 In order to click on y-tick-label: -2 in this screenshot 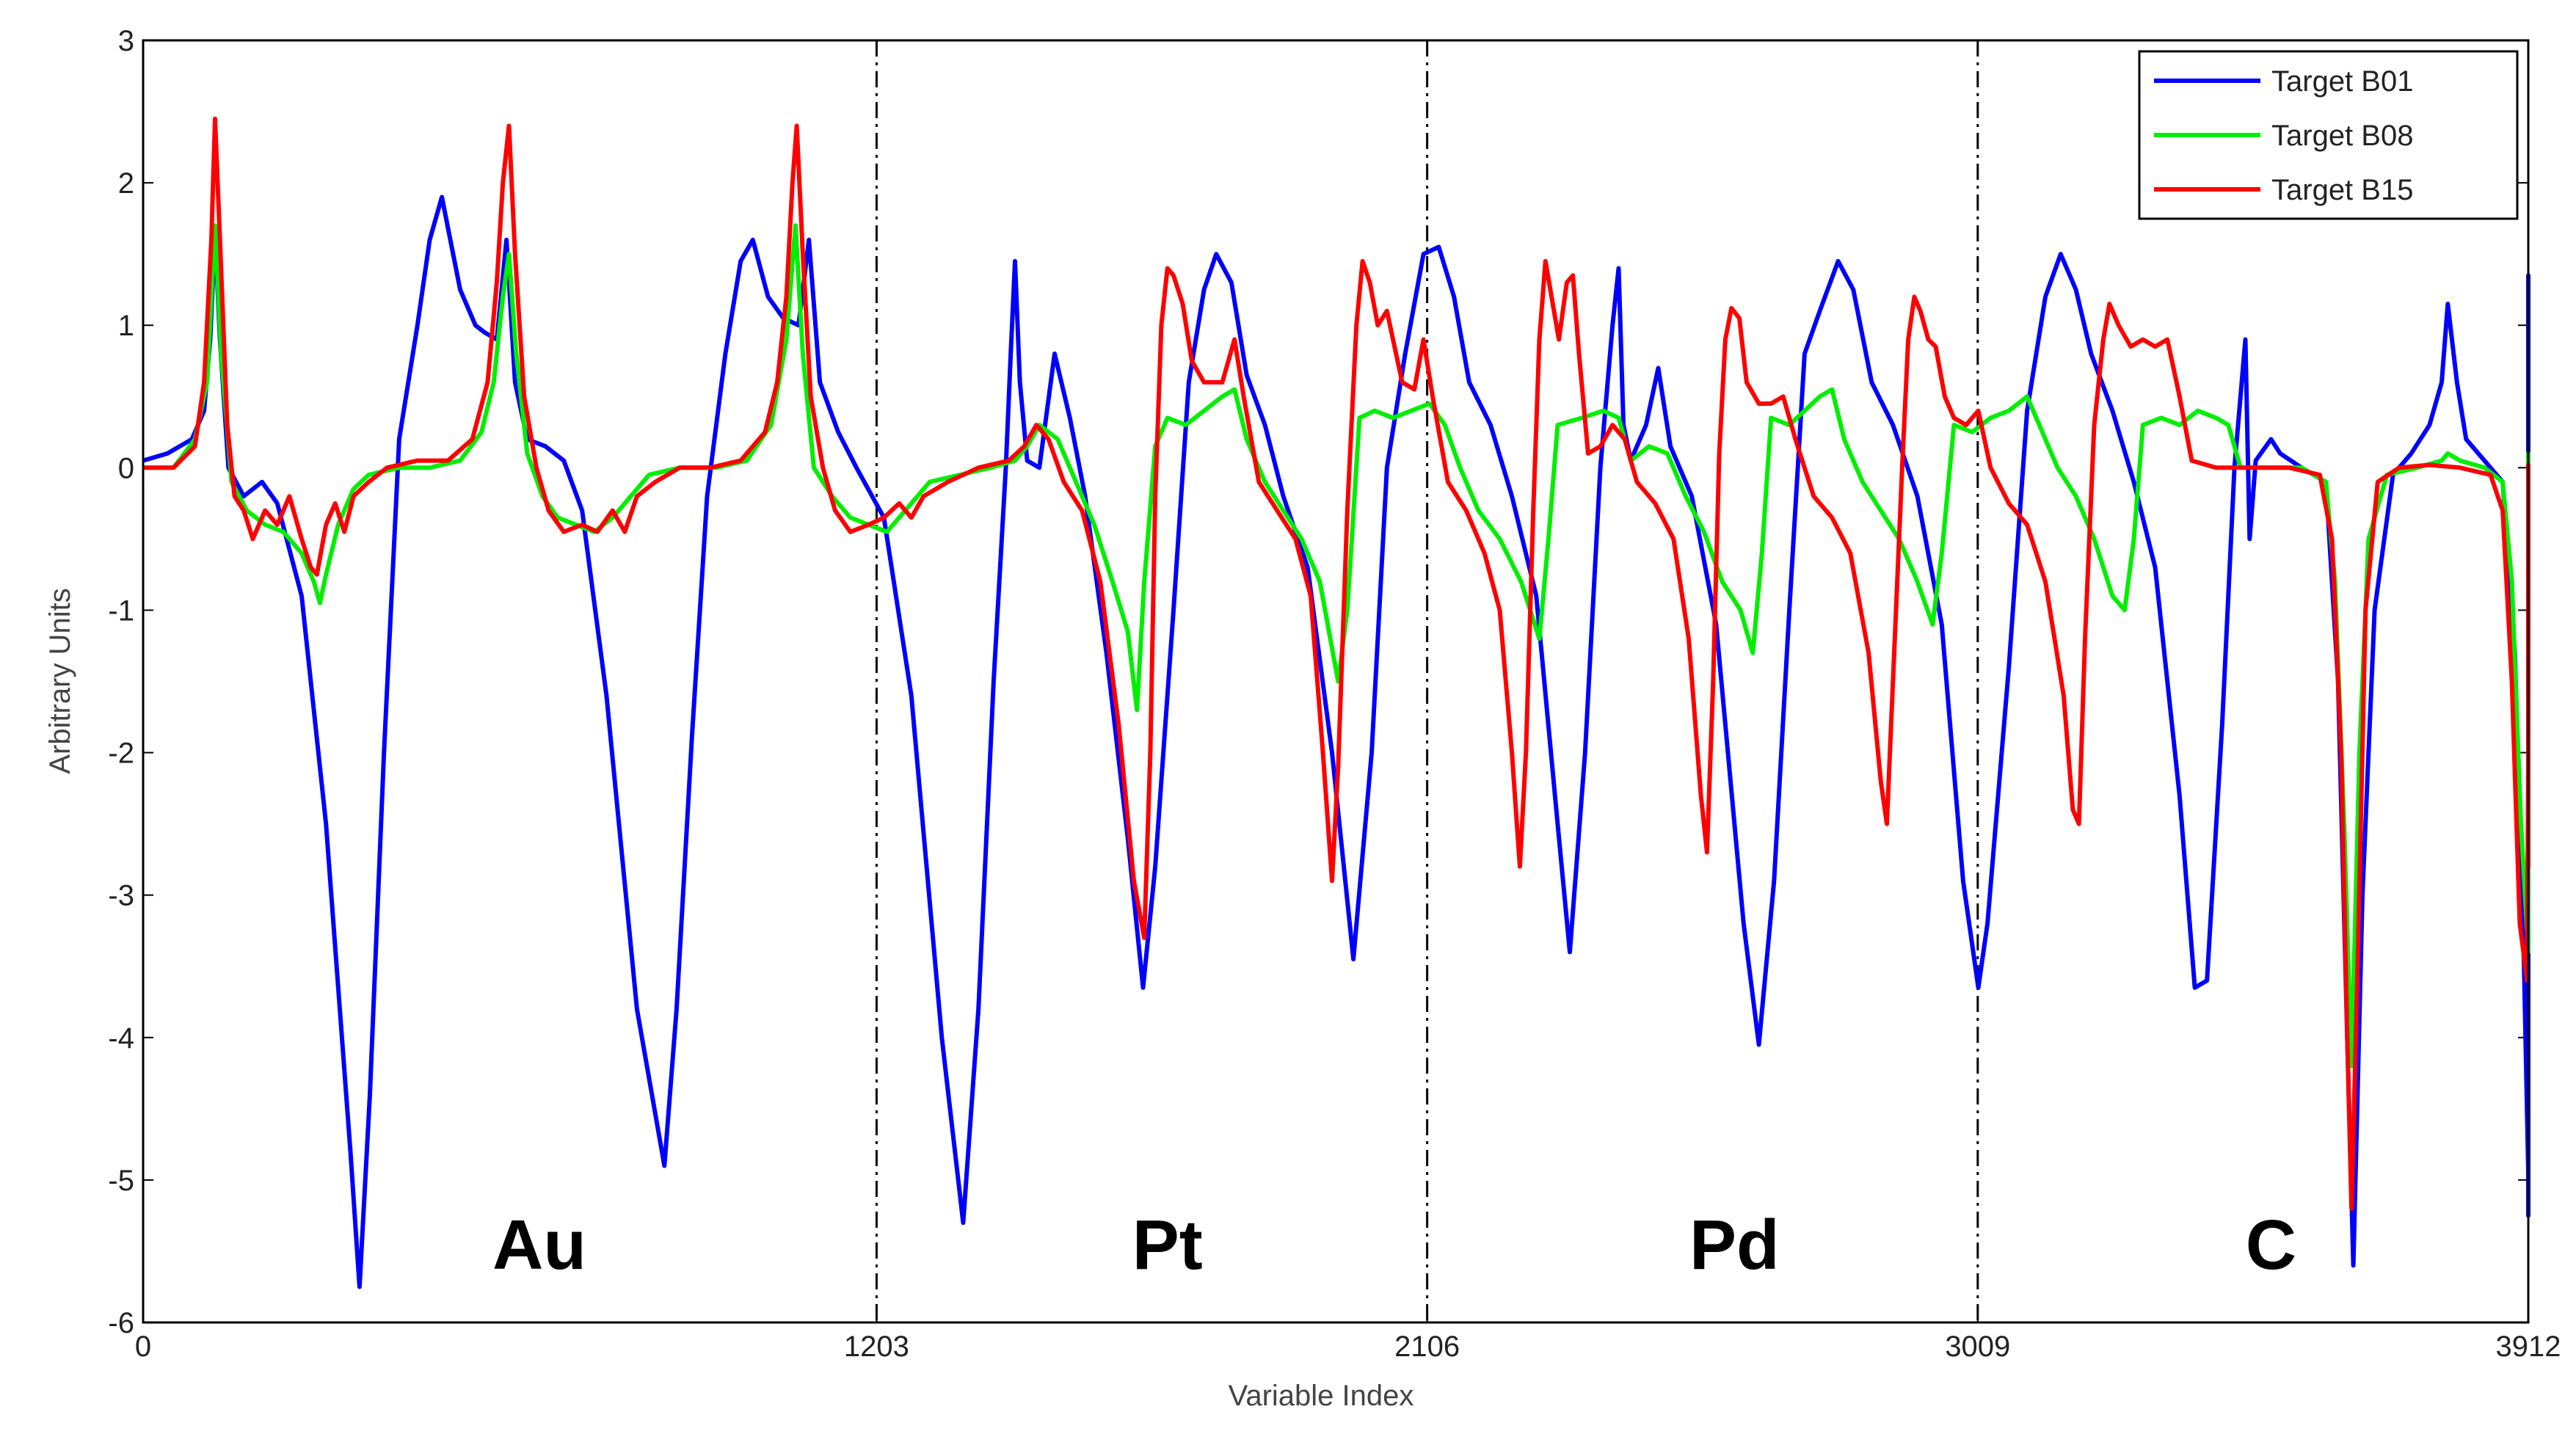, I will do `click(121, 754)`.